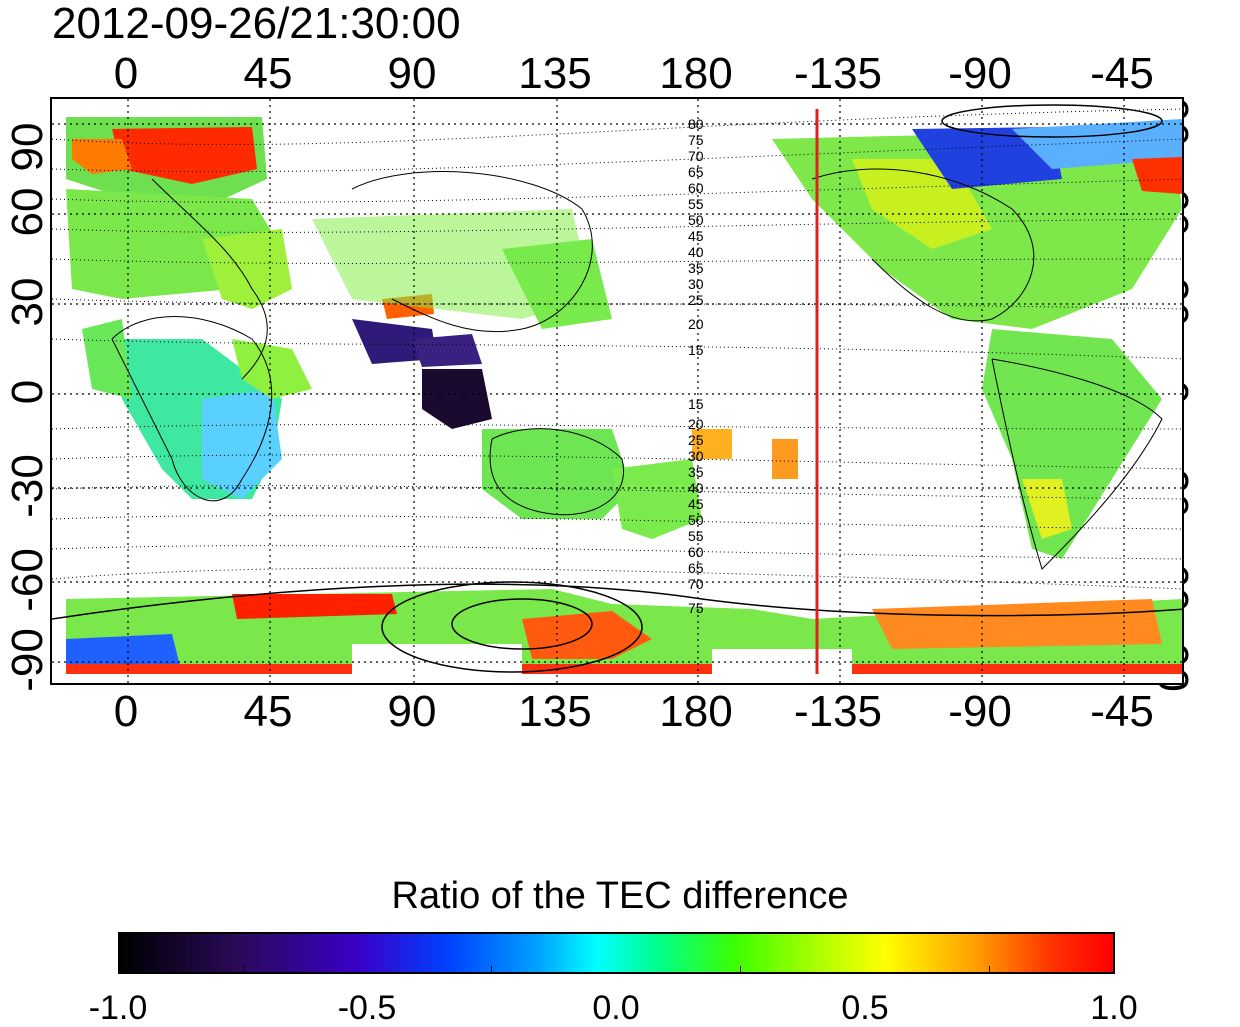 Image resolution: width=1240 pixels, height=1027 pixels. I want to click on contour-label-north: 30, so click(696, 284).